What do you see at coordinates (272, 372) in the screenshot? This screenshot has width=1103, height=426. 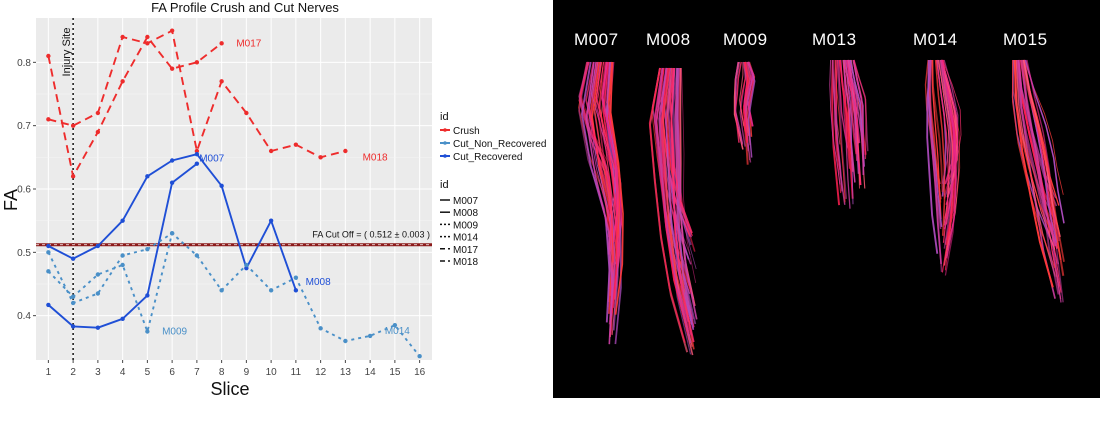 I see `x-tick-label: 10` at bounding box center [272, 372].